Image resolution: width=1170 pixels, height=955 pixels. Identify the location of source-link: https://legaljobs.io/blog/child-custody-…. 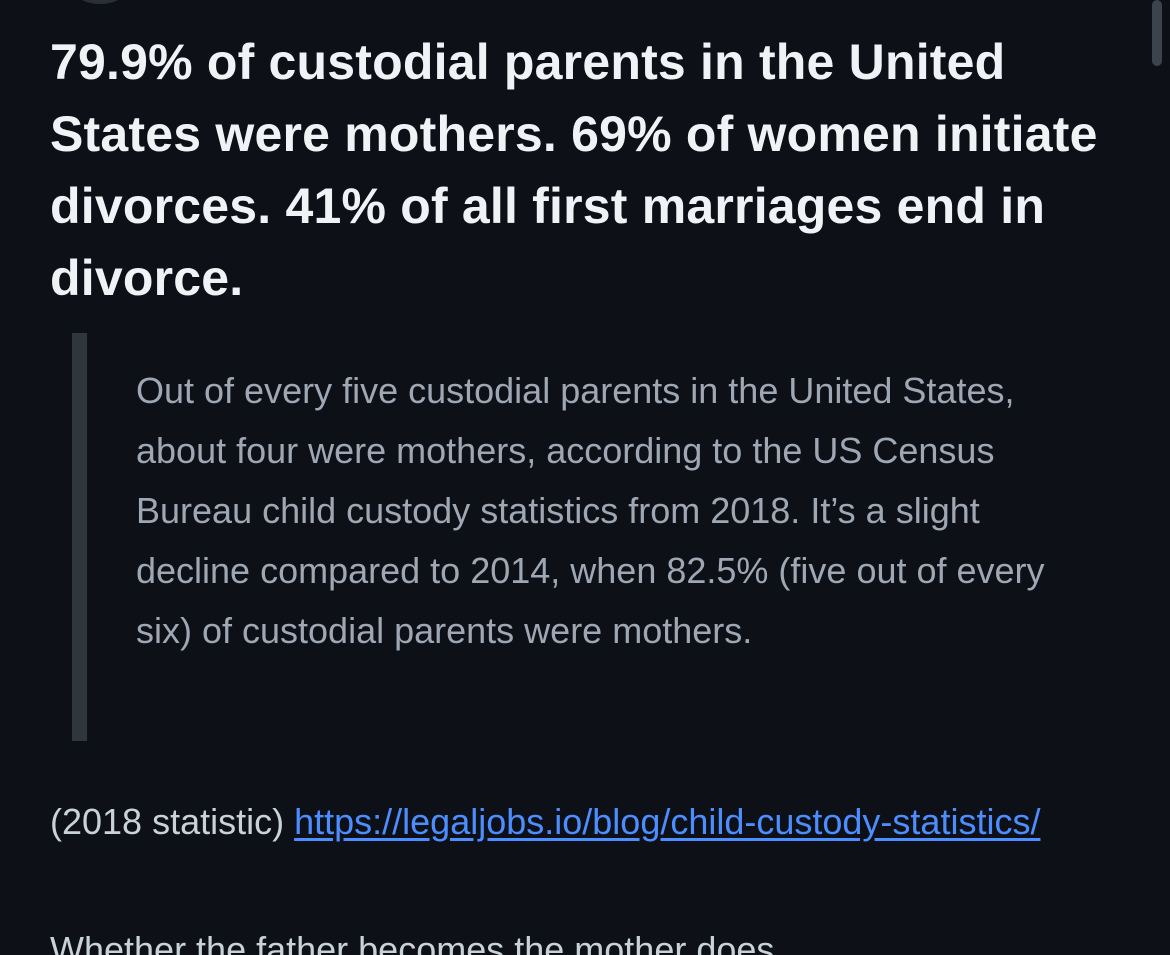
(667, 821).